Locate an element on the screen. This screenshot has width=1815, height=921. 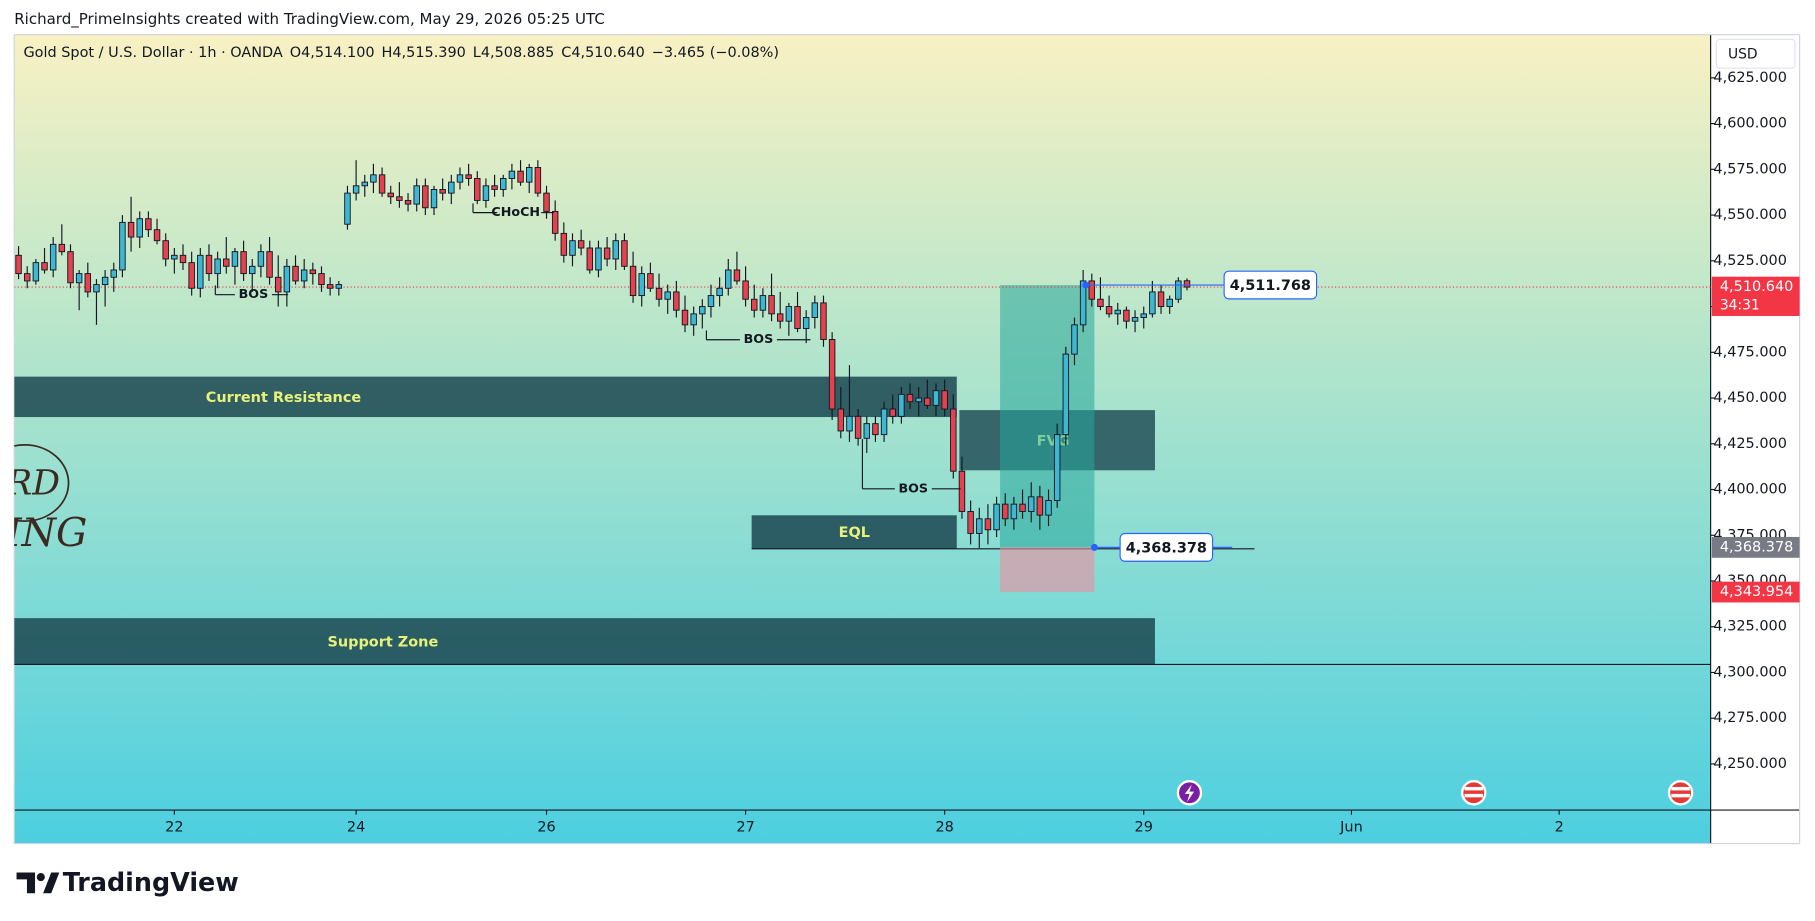
watermark: RD is located at coordinates (32, 483).